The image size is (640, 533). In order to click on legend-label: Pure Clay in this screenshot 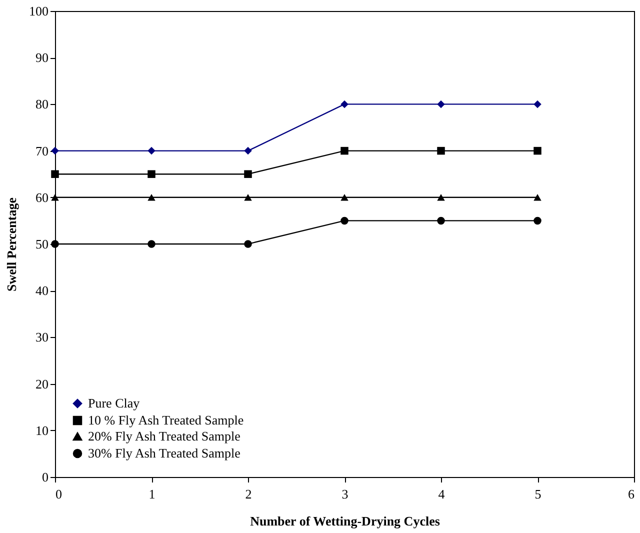, I will do `click(114, 403)`.